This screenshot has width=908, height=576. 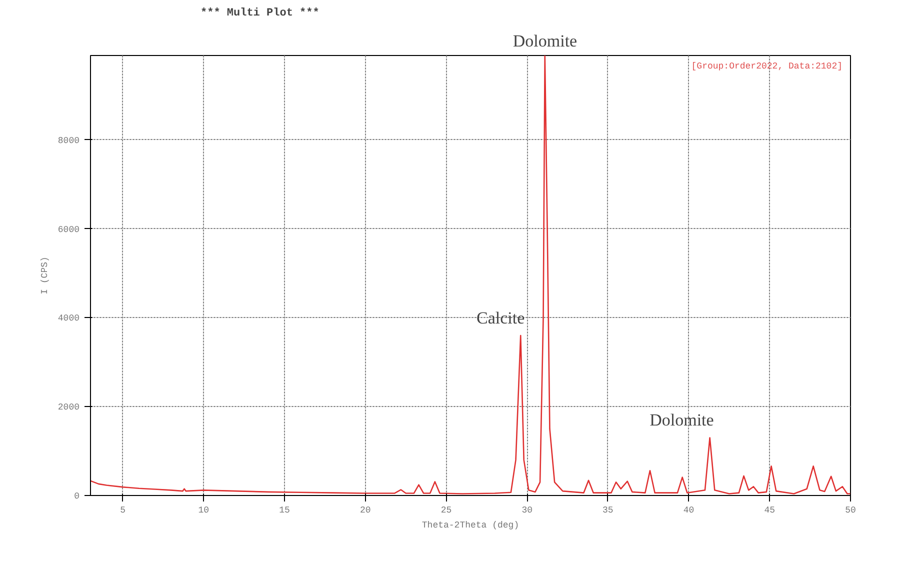 I want to click on x-tick-label: 5, so click(x=123, y=511).